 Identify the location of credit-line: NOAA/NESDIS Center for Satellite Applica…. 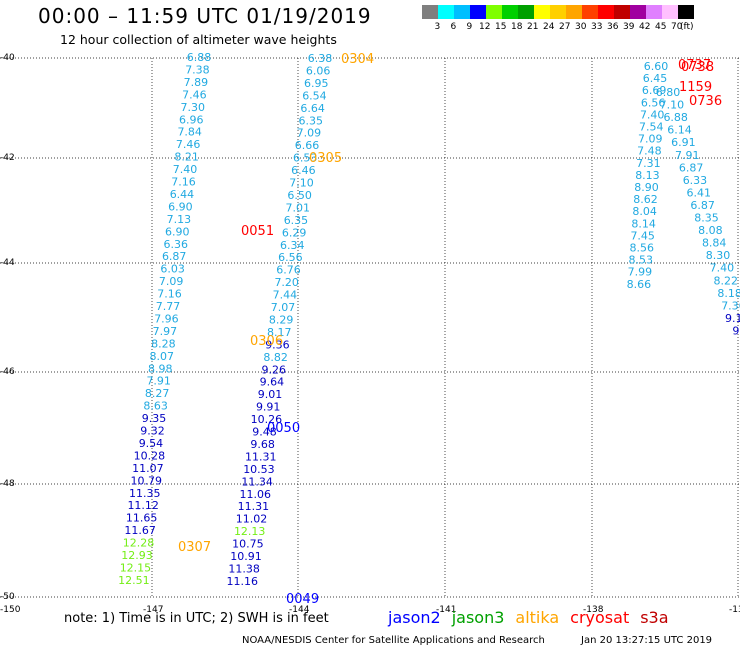
(393, 640).